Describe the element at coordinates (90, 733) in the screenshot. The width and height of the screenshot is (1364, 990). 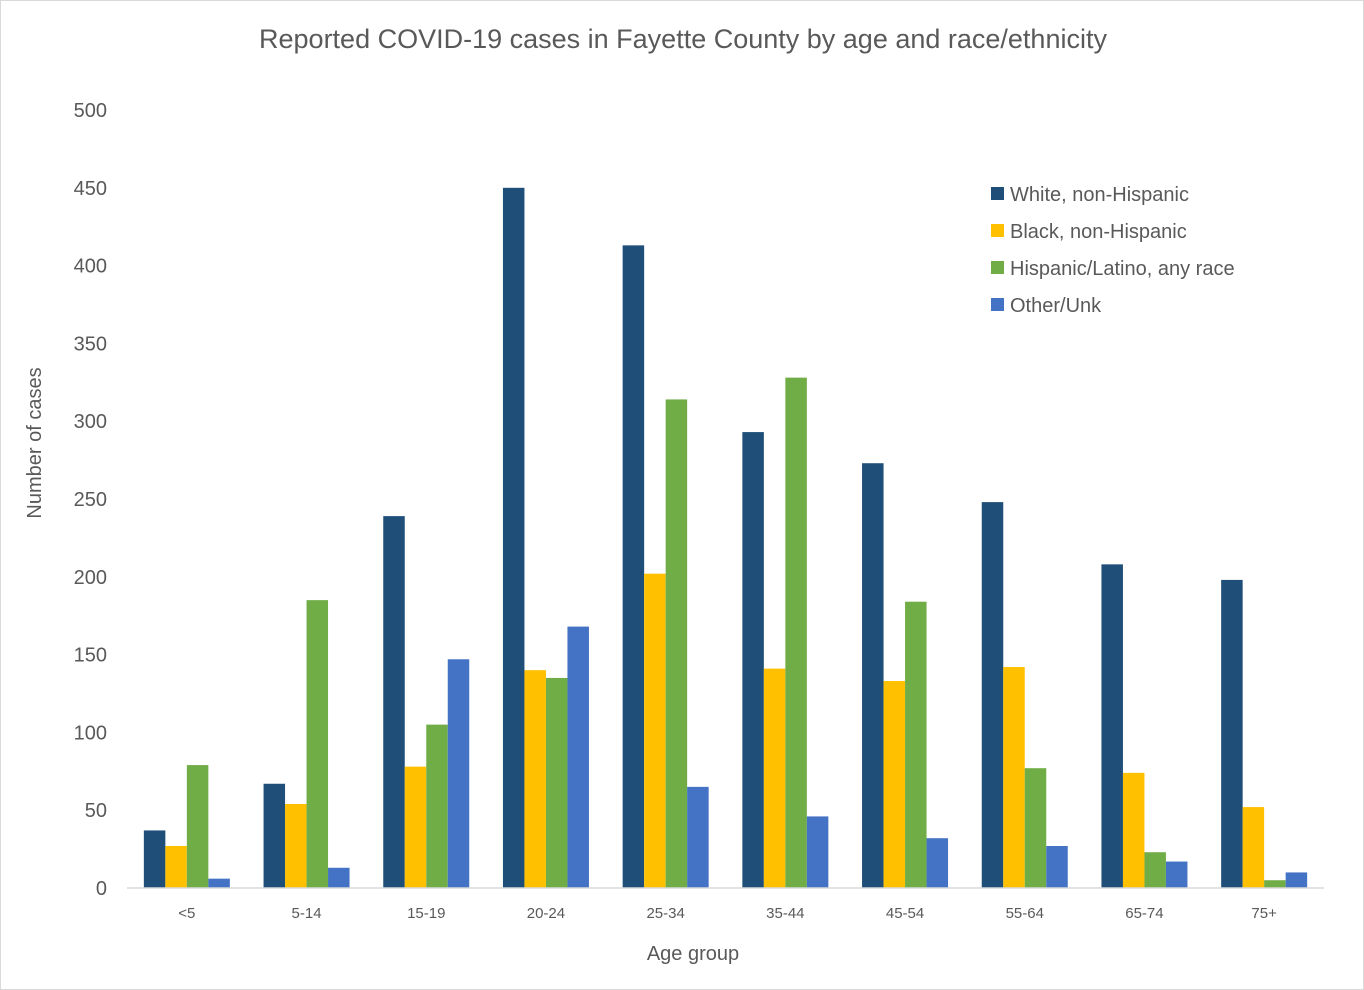
I see `y-tick-label: 100` at that location.